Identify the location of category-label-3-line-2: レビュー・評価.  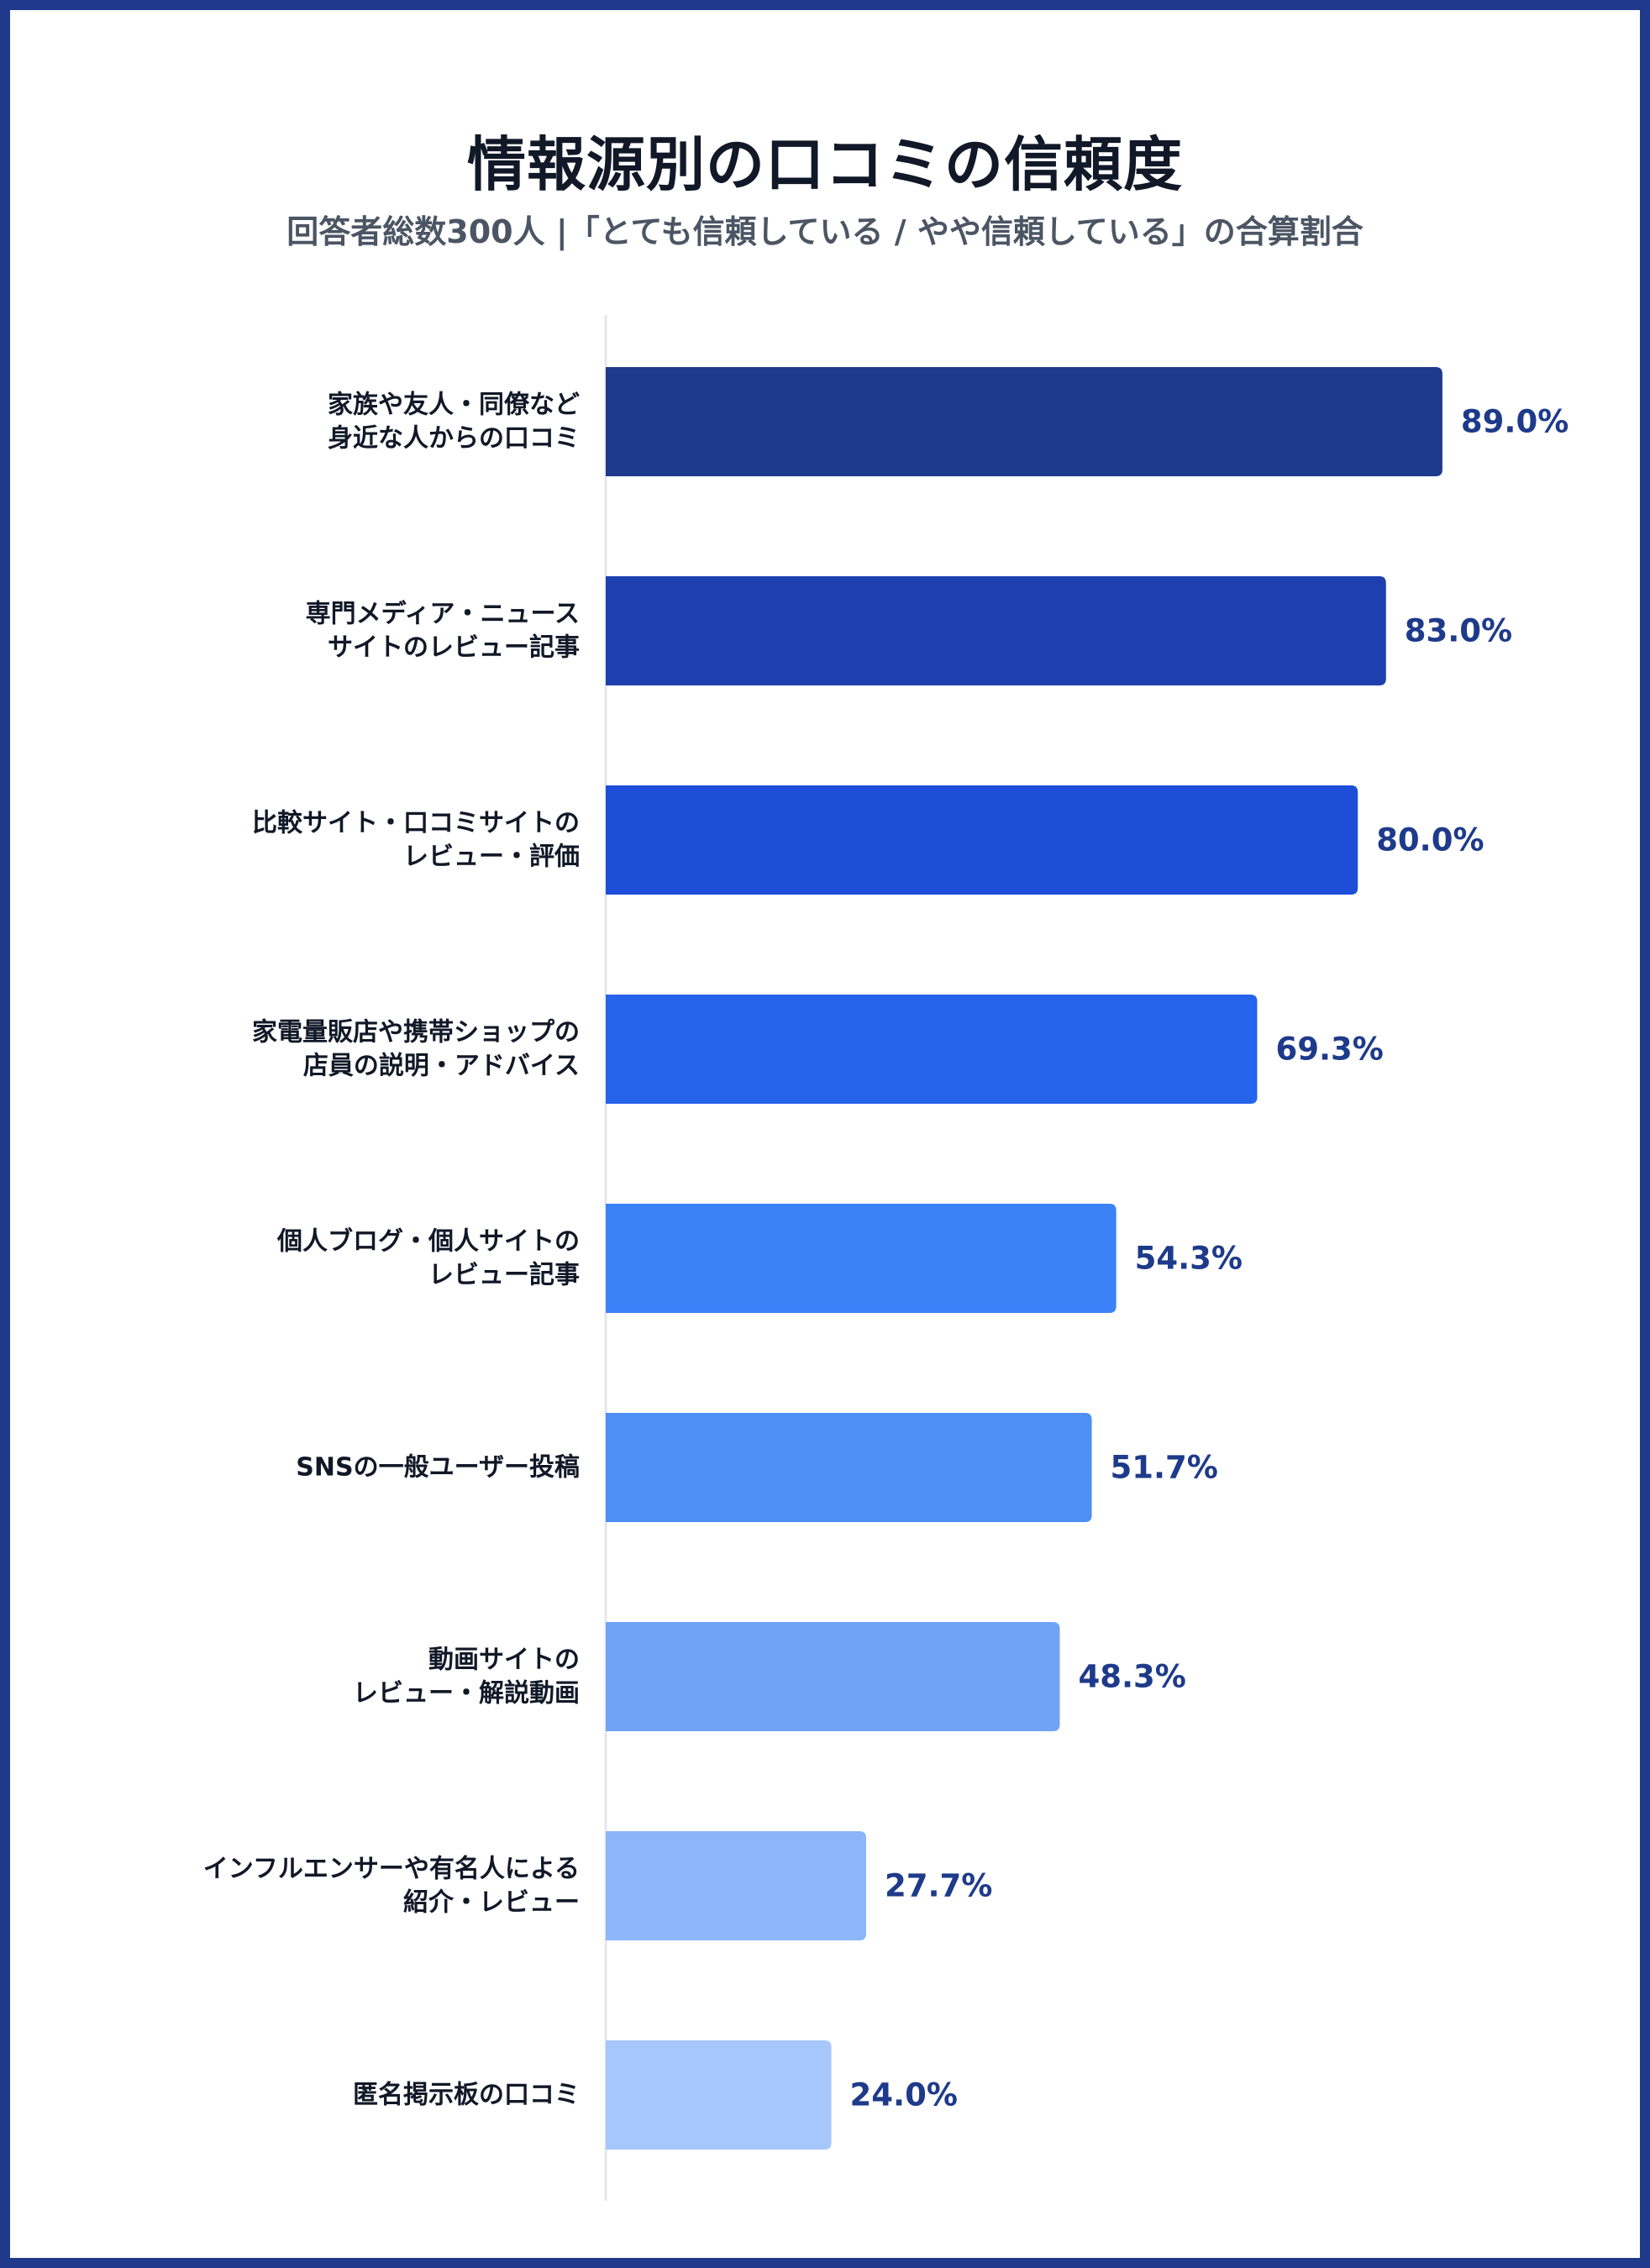
(491, 857).